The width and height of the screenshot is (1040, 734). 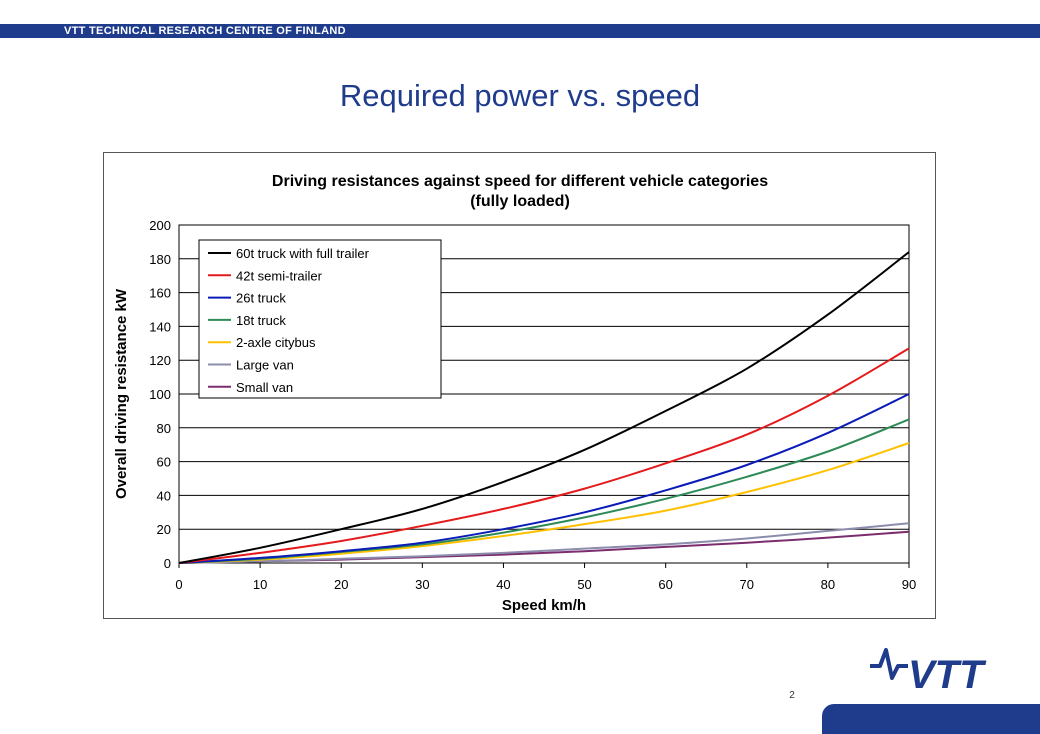 I want to click on x-tick-label: 30, so click(x=422, y=584).